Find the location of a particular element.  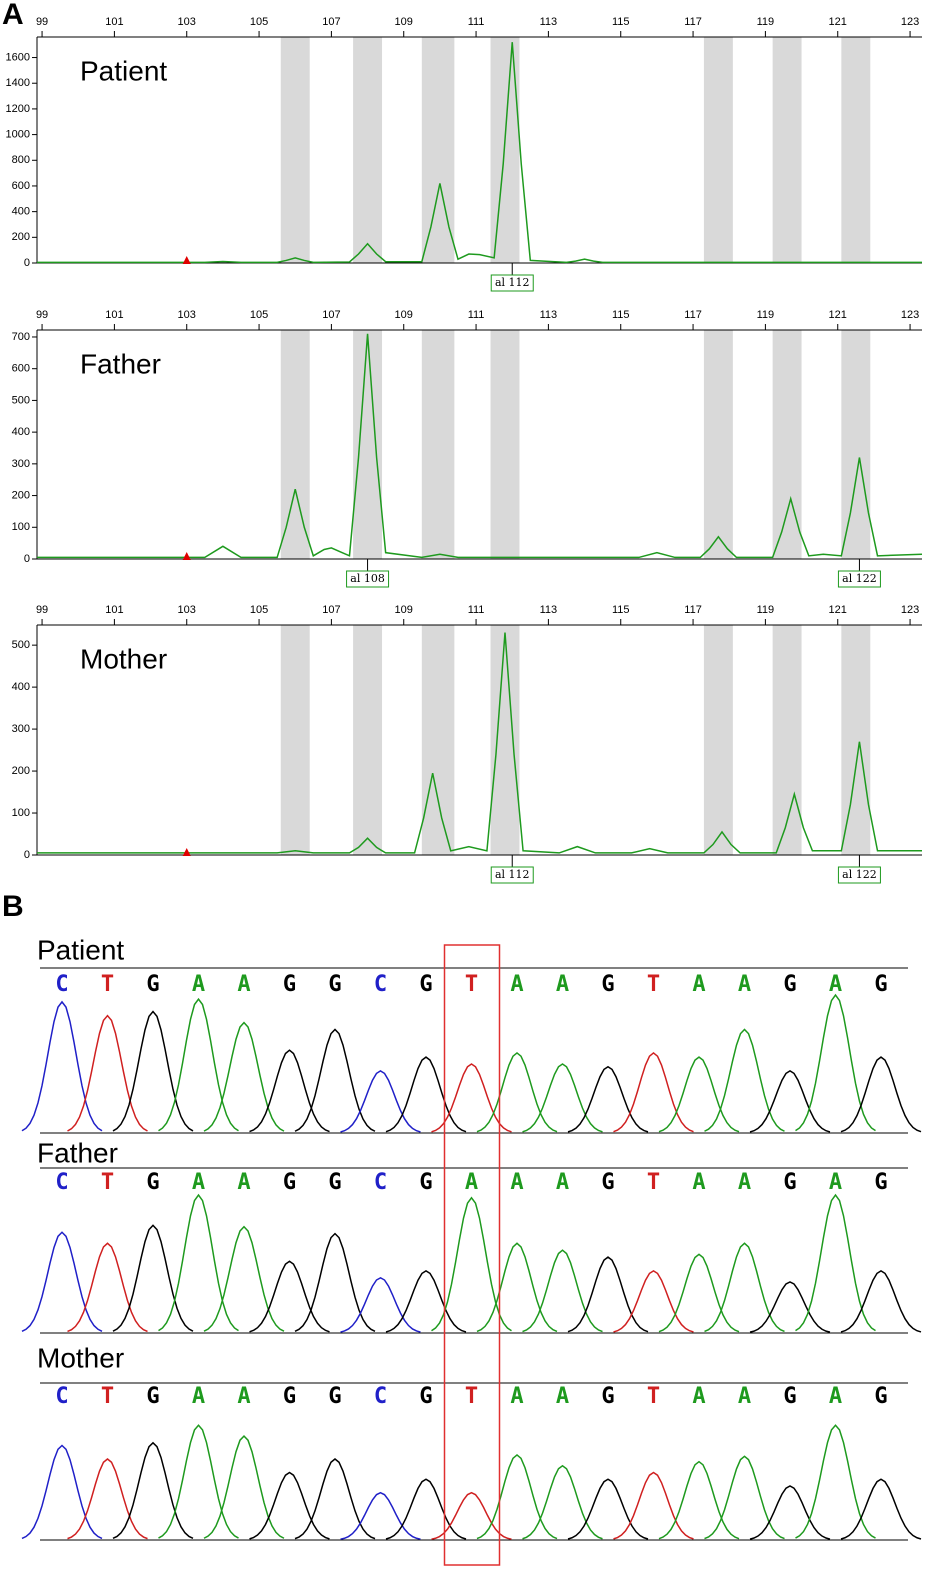

x-tick-label: 107 is located at coordinates (331, 315).